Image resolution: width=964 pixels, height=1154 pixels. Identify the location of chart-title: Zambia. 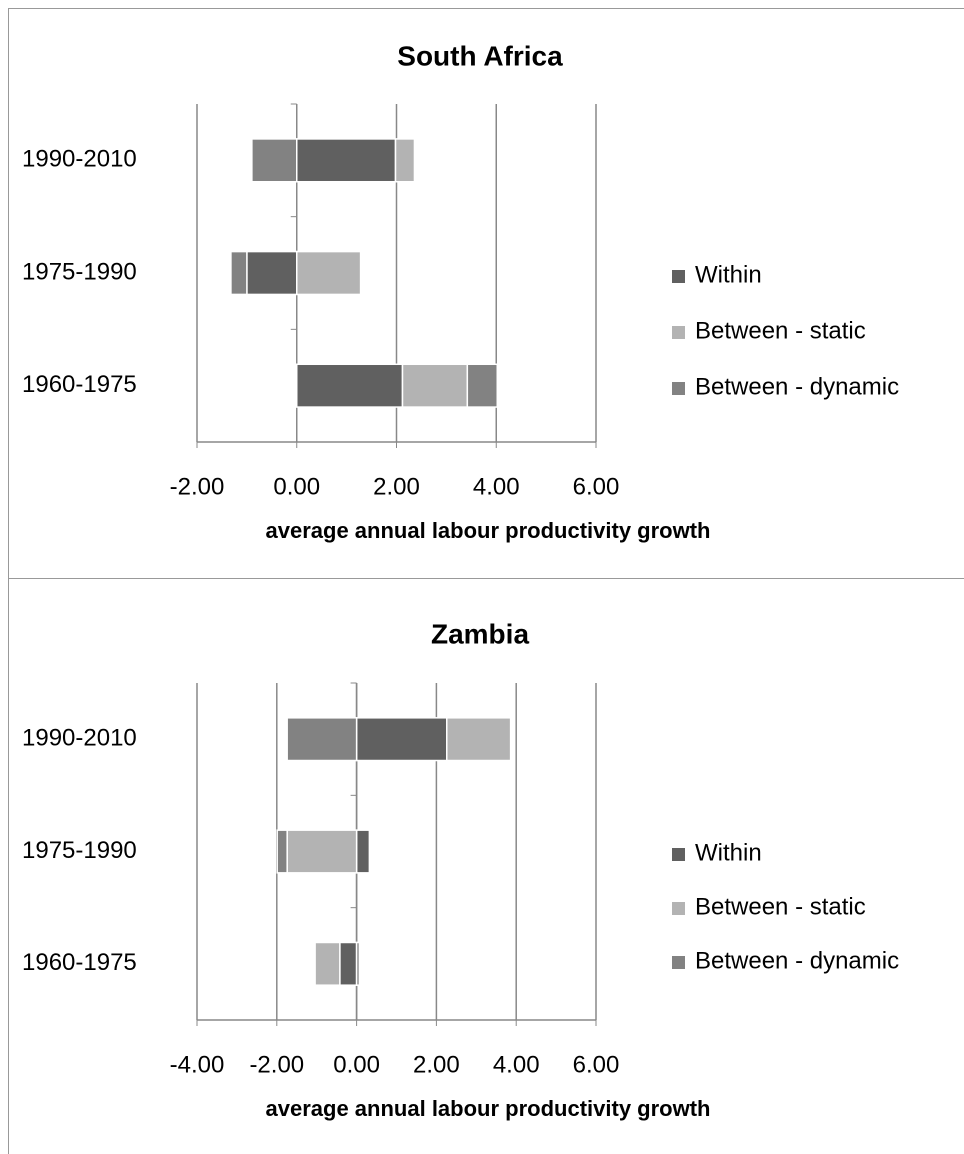
(480, 633).